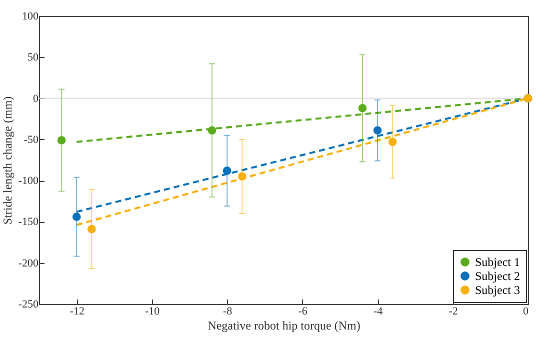 The image size is (550, 346). Describe the element at coordinates (378, 312) in the screenshot. I see `x-tick-label: -4` at that location.